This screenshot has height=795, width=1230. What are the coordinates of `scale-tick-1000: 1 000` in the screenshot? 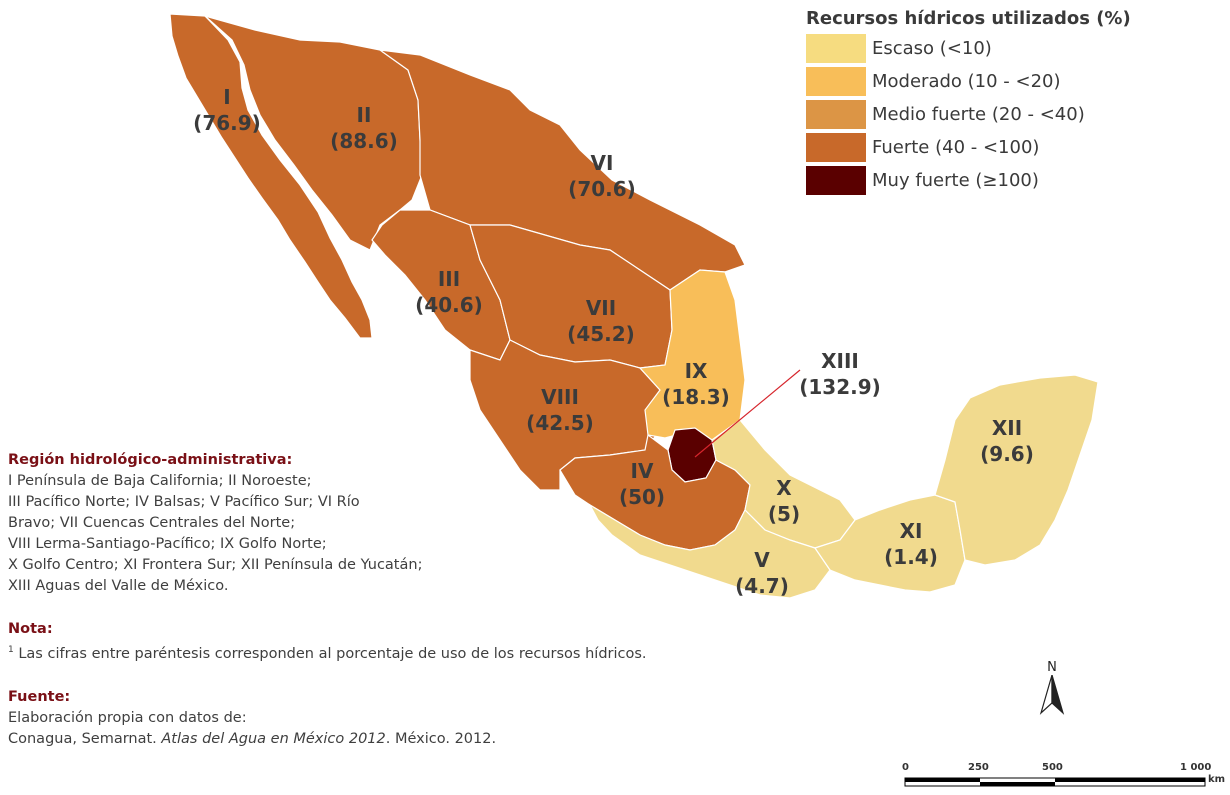 It's located at (1196, 767).